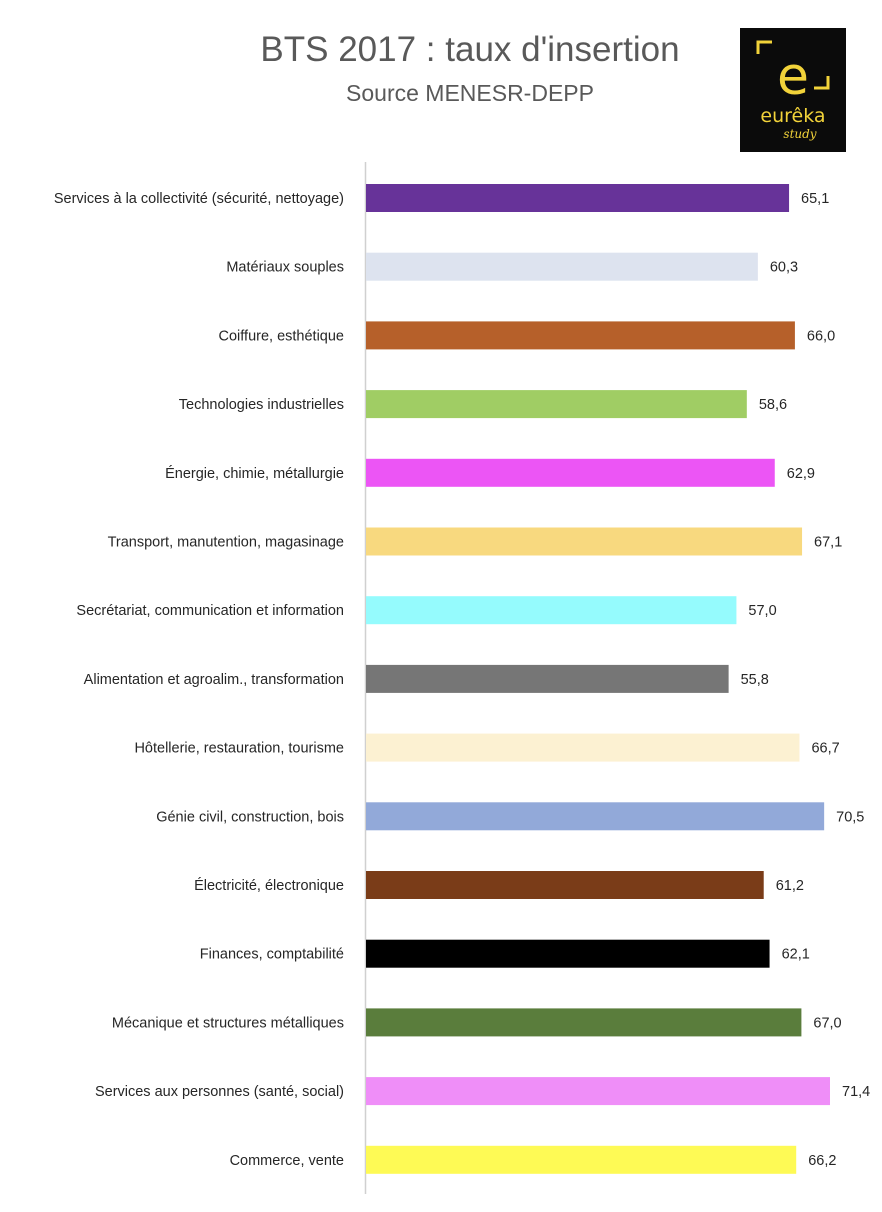 Image resolution: width=882 pixels, height=1212 pixels. I want to click on category-label: Énergie, chimie, métallurgie, so click(254, 473).